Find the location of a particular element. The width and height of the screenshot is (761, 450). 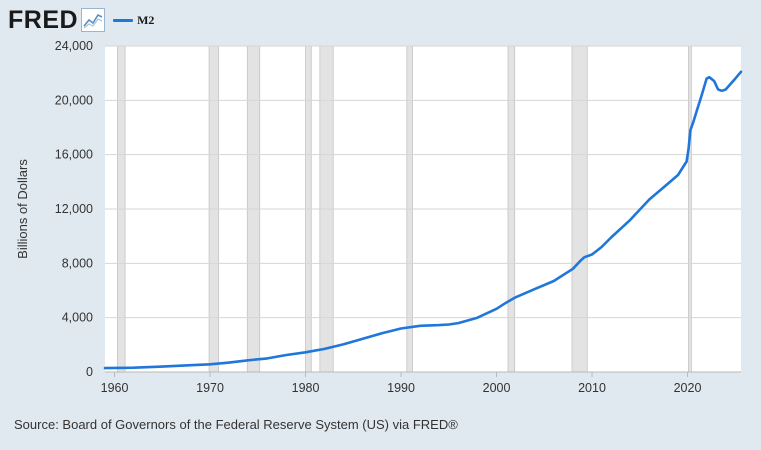

y-tick-label: 4,000 is located at coordinates (77, 318).